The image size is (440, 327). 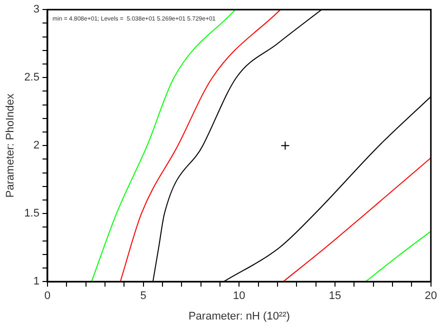 I want to click on x-tick-label: 10, so click(x=239, y=296).